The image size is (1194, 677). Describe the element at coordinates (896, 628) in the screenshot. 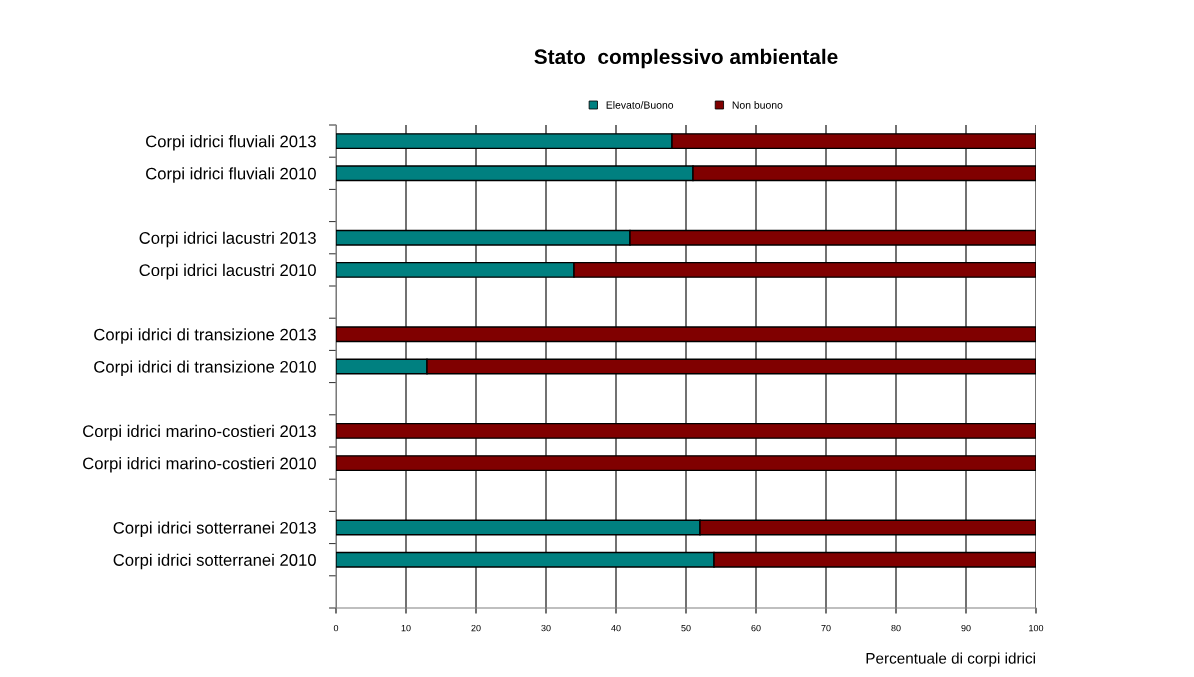

I see `x-tick-label: 80` at that location.